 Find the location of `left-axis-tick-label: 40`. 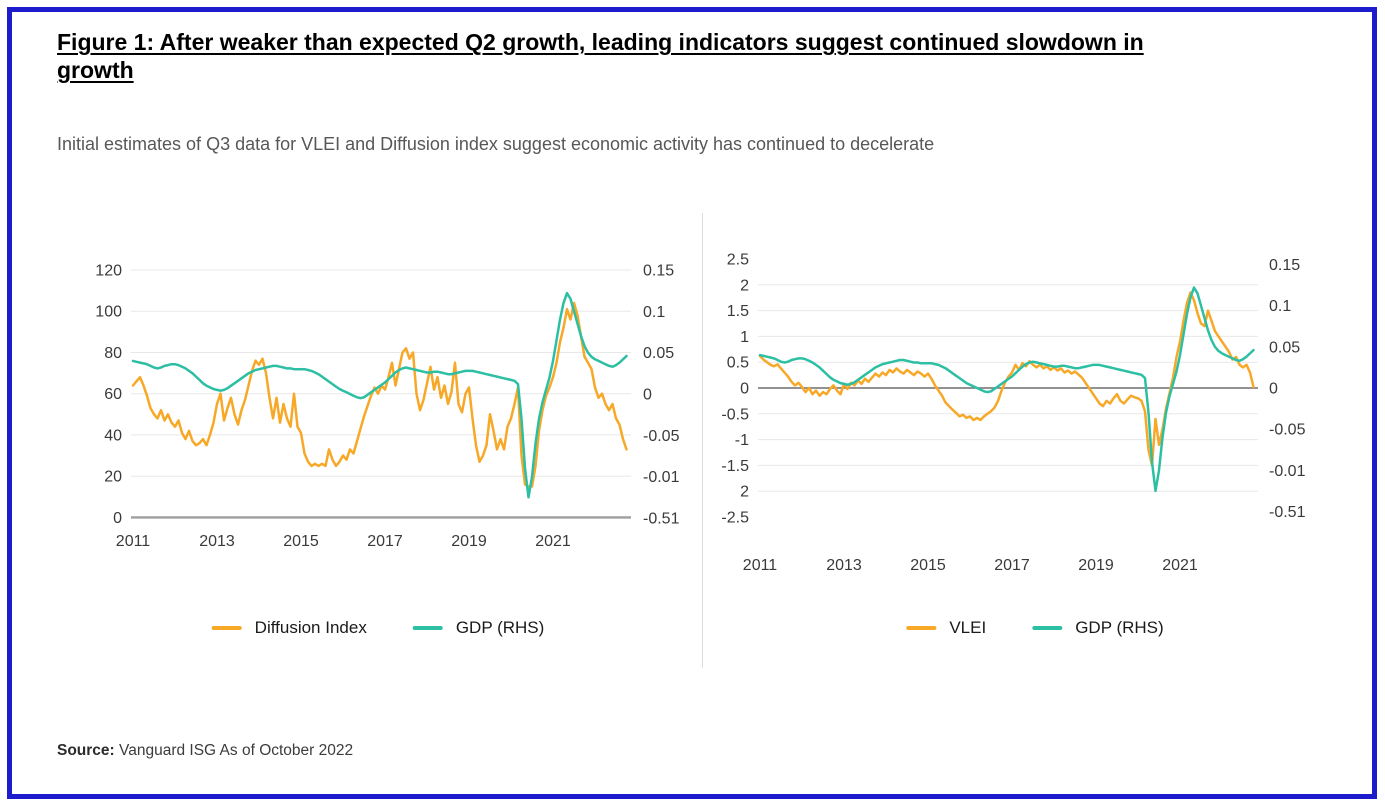

left-axis-tick-label: 40 is located at coordinates (113, 435).